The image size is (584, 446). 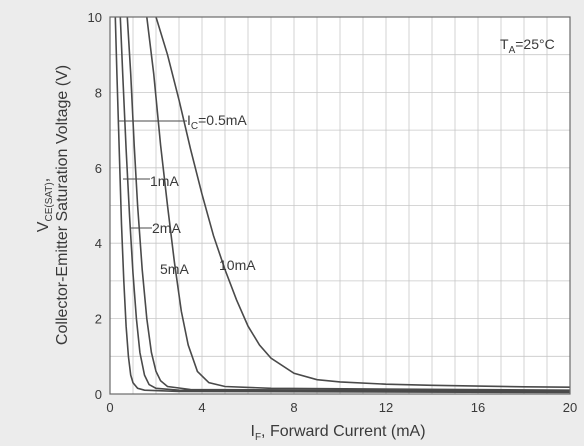 What do you see at coordinates (217, 122) in the screenshot?
I see `series-label-0.5mA: IC=0.5mA` at bounding box center [217, 122].